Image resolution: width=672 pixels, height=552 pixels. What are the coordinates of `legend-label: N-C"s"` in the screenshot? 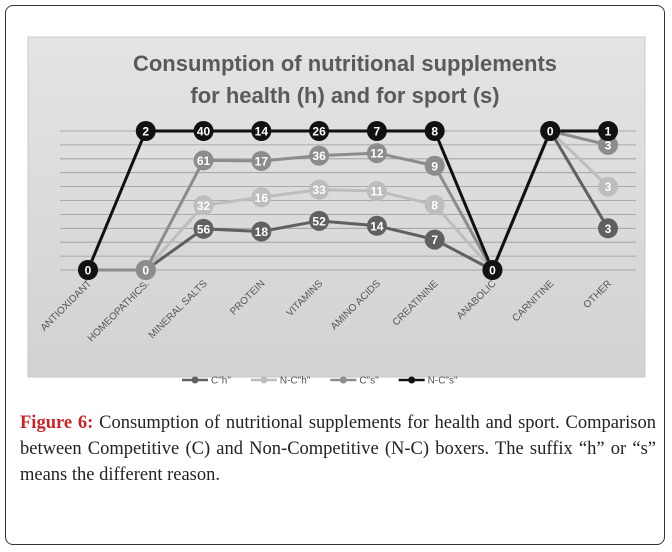 It's located at (443, 381).